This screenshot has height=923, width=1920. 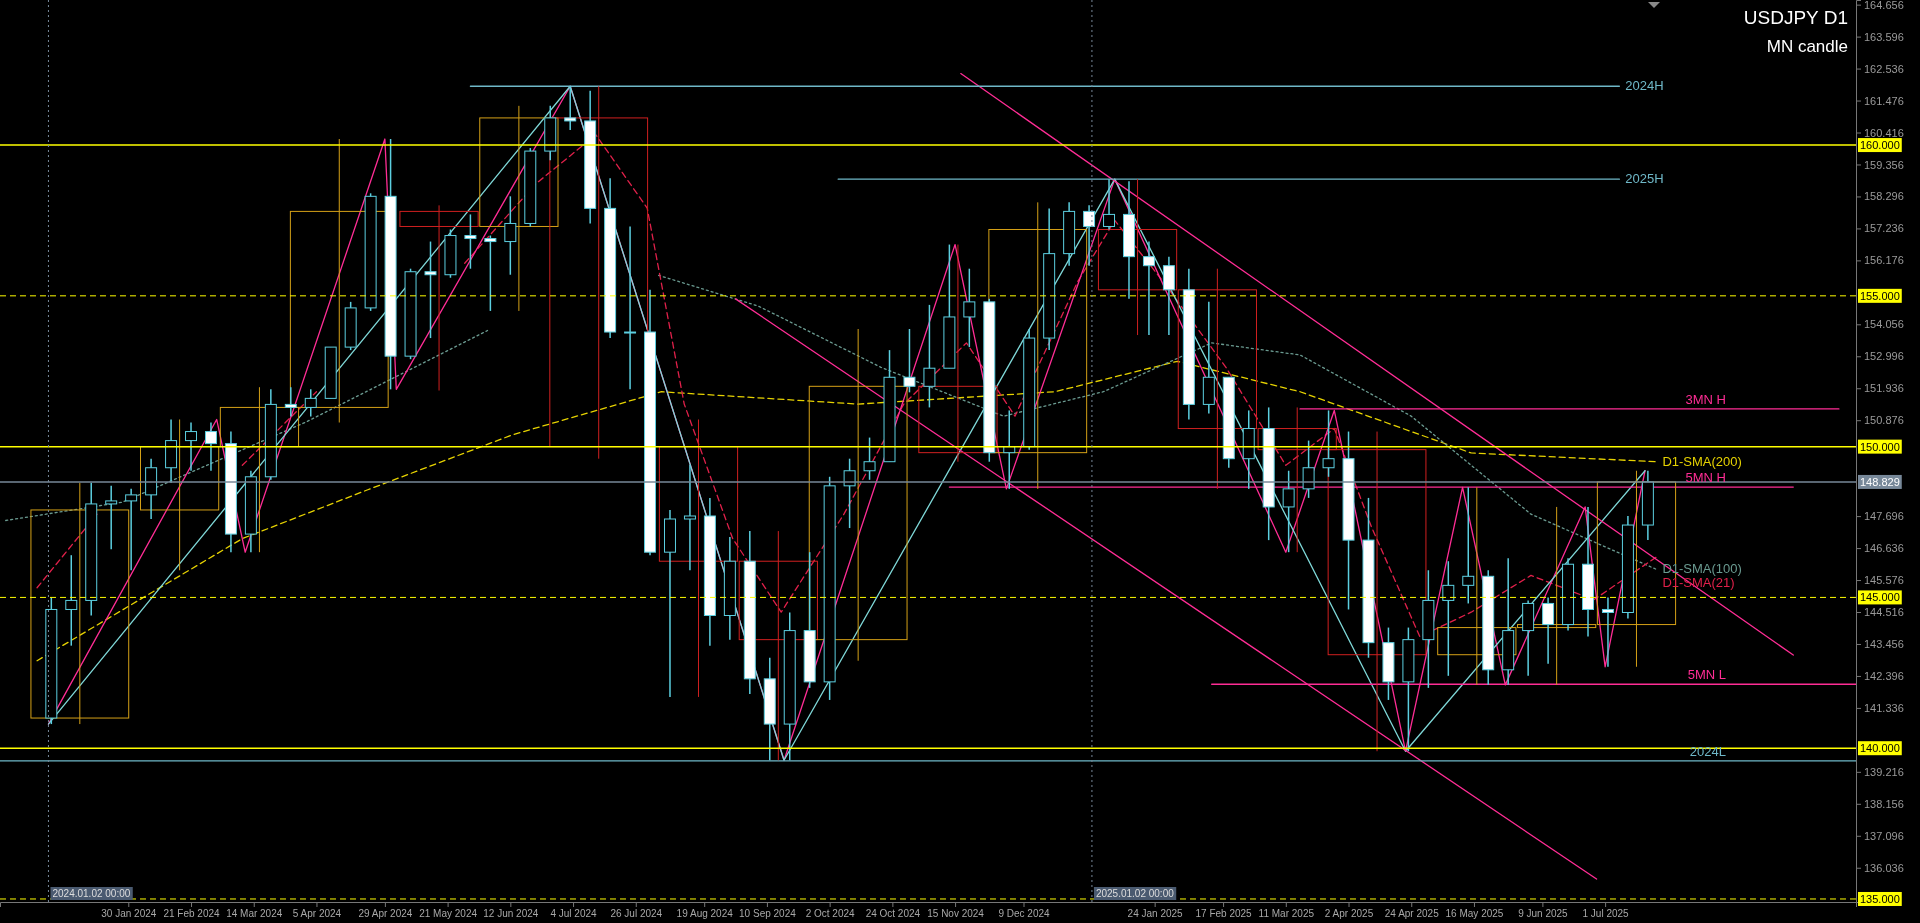 What do you see at coordinates (1795, 17) in the screenshot?
I see `chart-title: USDJPY D1` at bounding box center [1795, 17].